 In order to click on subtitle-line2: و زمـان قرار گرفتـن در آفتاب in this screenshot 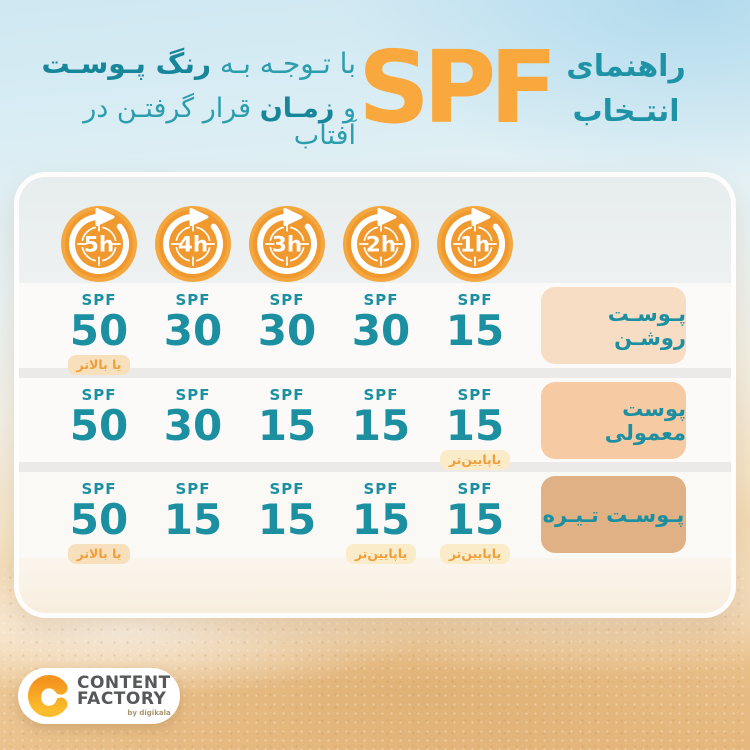, I will do `click(198, 122)`.